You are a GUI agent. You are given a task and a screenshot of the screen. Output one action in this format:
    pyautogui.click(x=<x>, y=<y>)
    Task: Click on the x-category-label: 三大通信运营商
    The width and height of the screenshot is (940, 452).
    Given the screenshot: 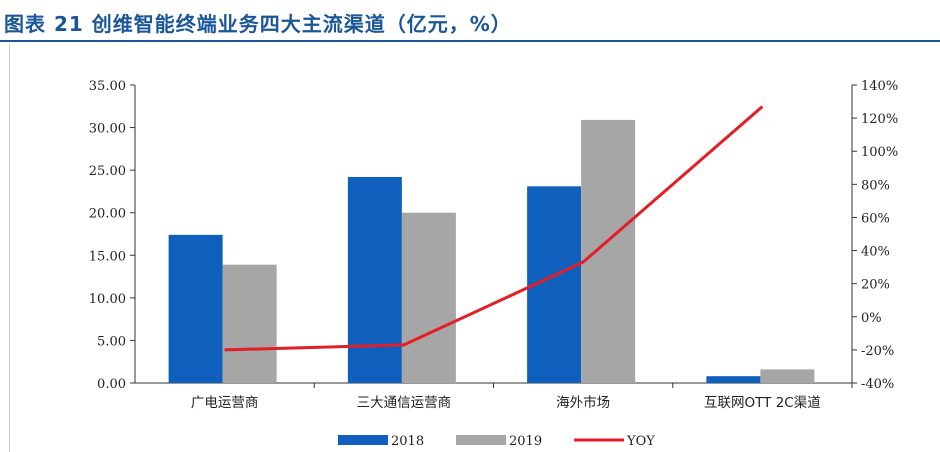 What is the action you would take?
    pyautogui.click(x=404, y=403)
    